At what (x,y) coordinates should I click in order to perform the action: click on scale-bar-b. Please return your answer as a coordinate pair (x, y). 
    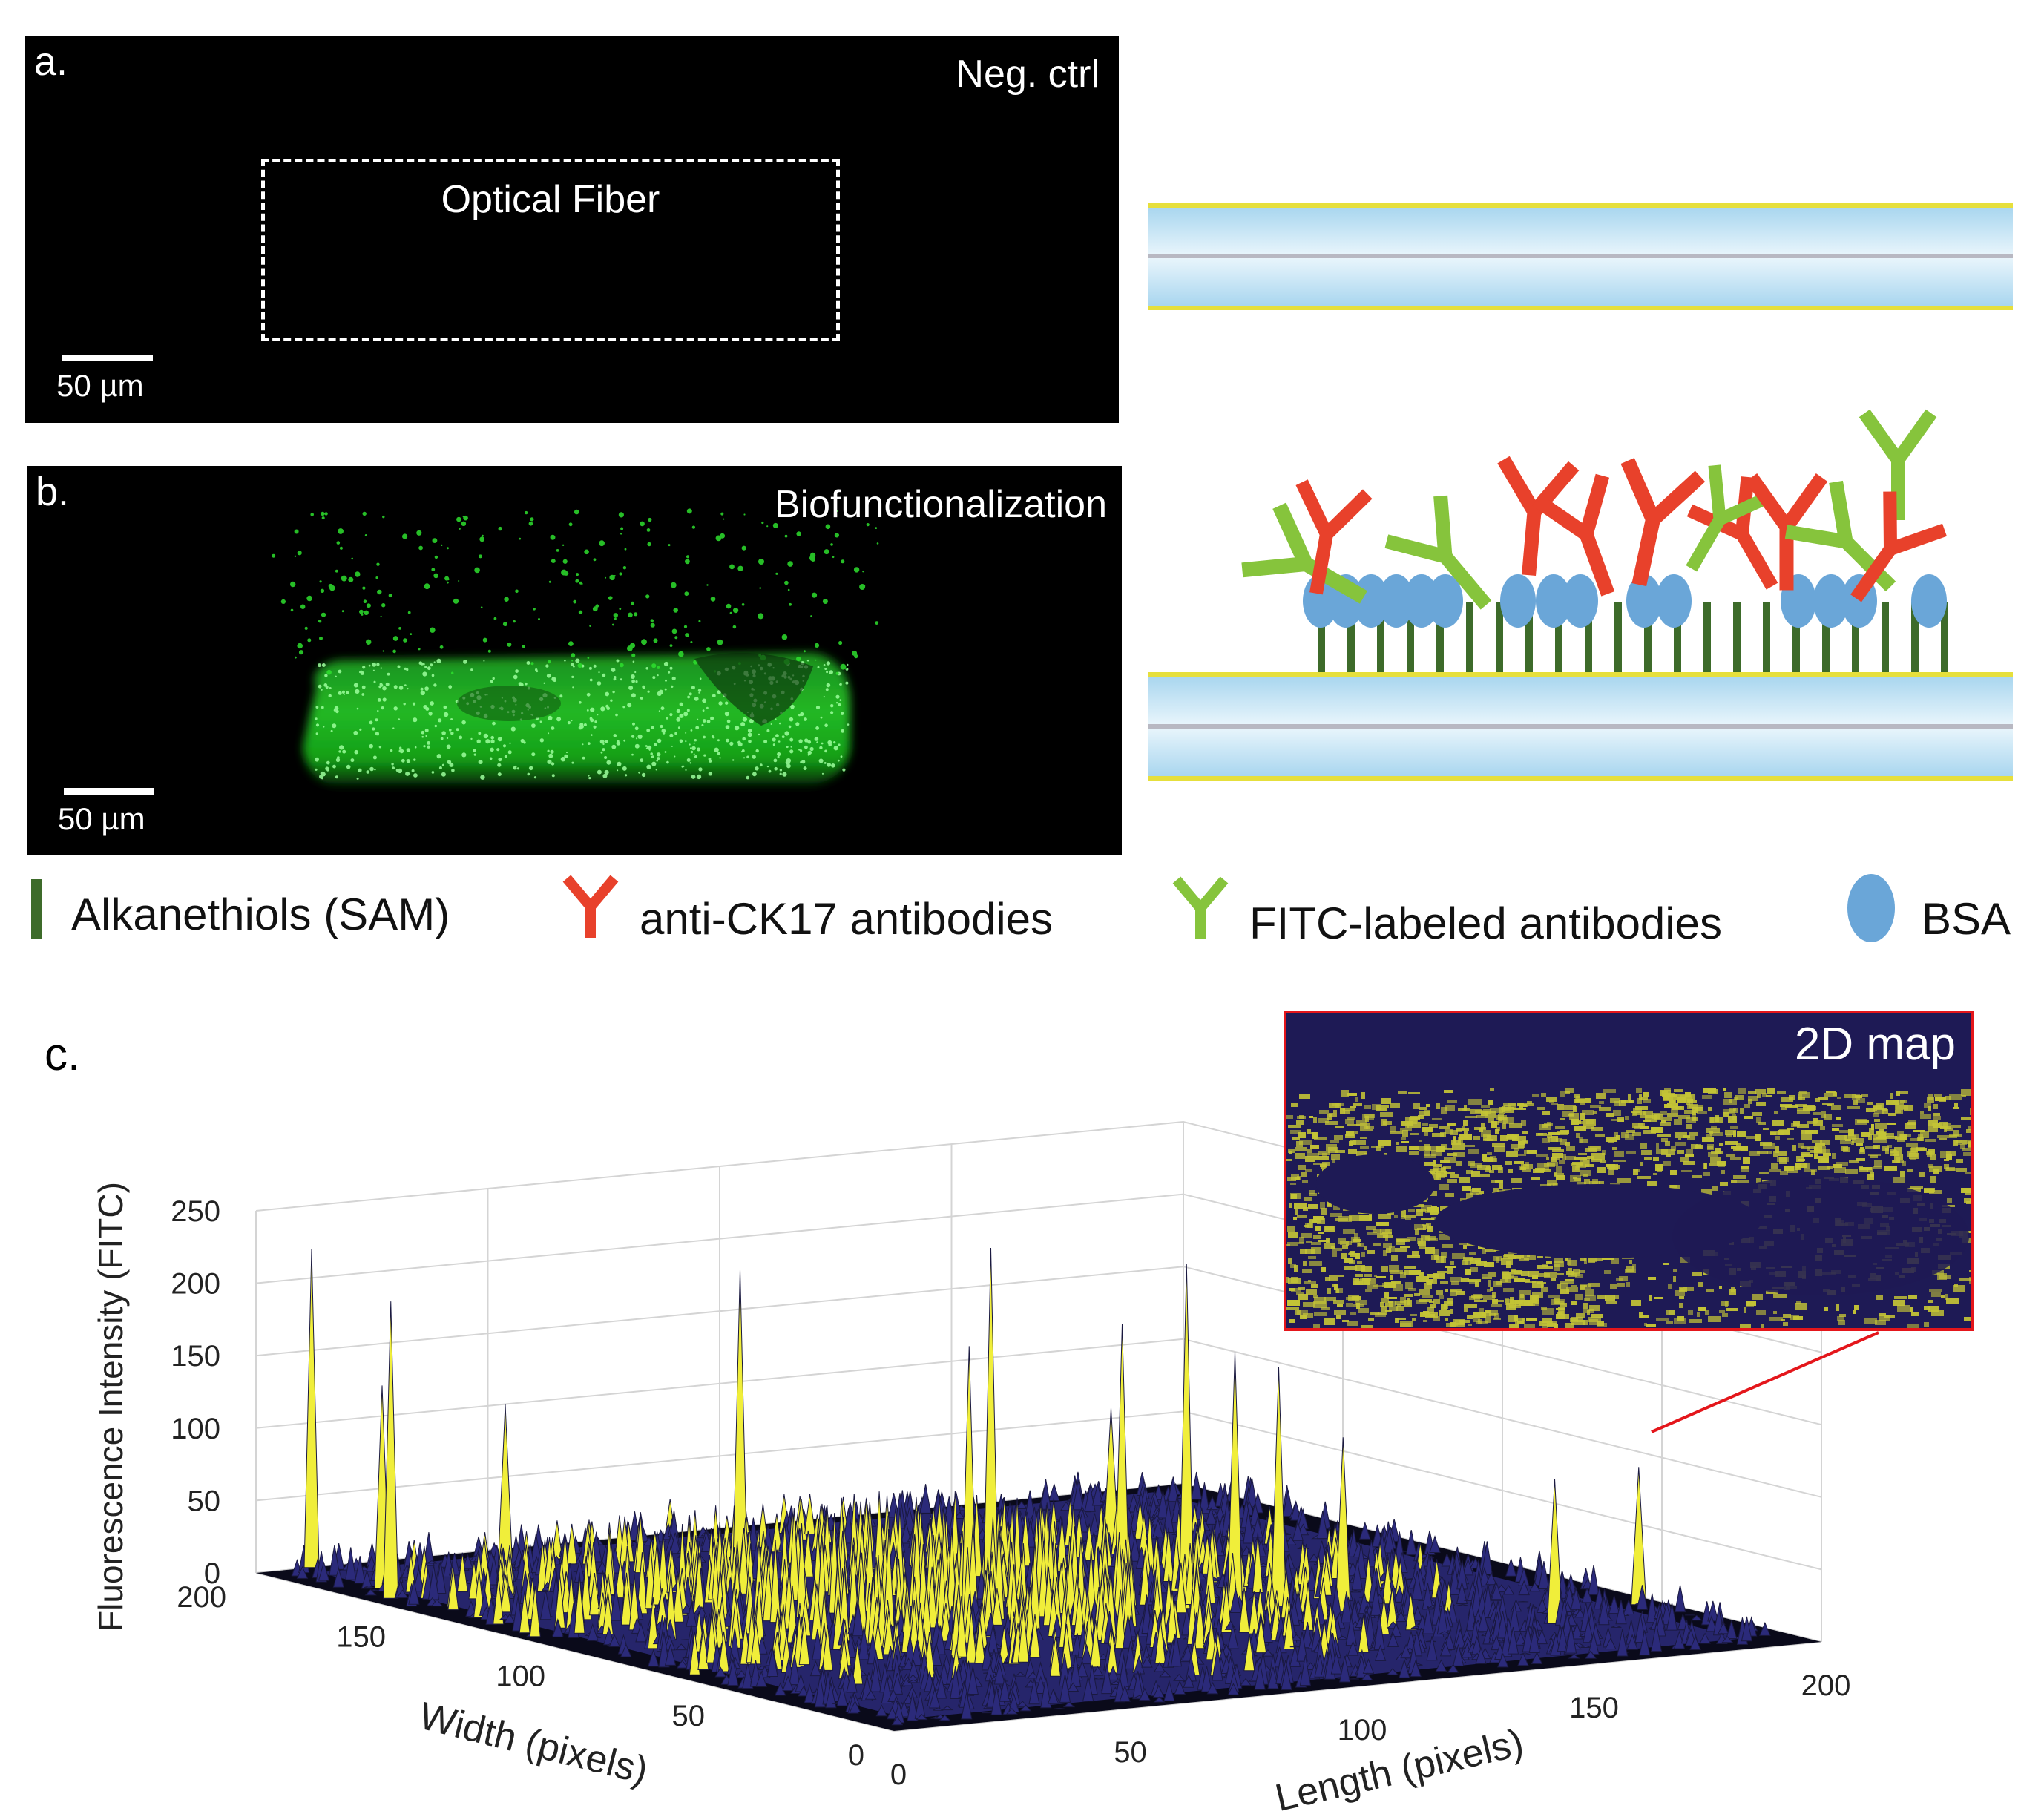
    Looking at the image, I should click on (109, 791).